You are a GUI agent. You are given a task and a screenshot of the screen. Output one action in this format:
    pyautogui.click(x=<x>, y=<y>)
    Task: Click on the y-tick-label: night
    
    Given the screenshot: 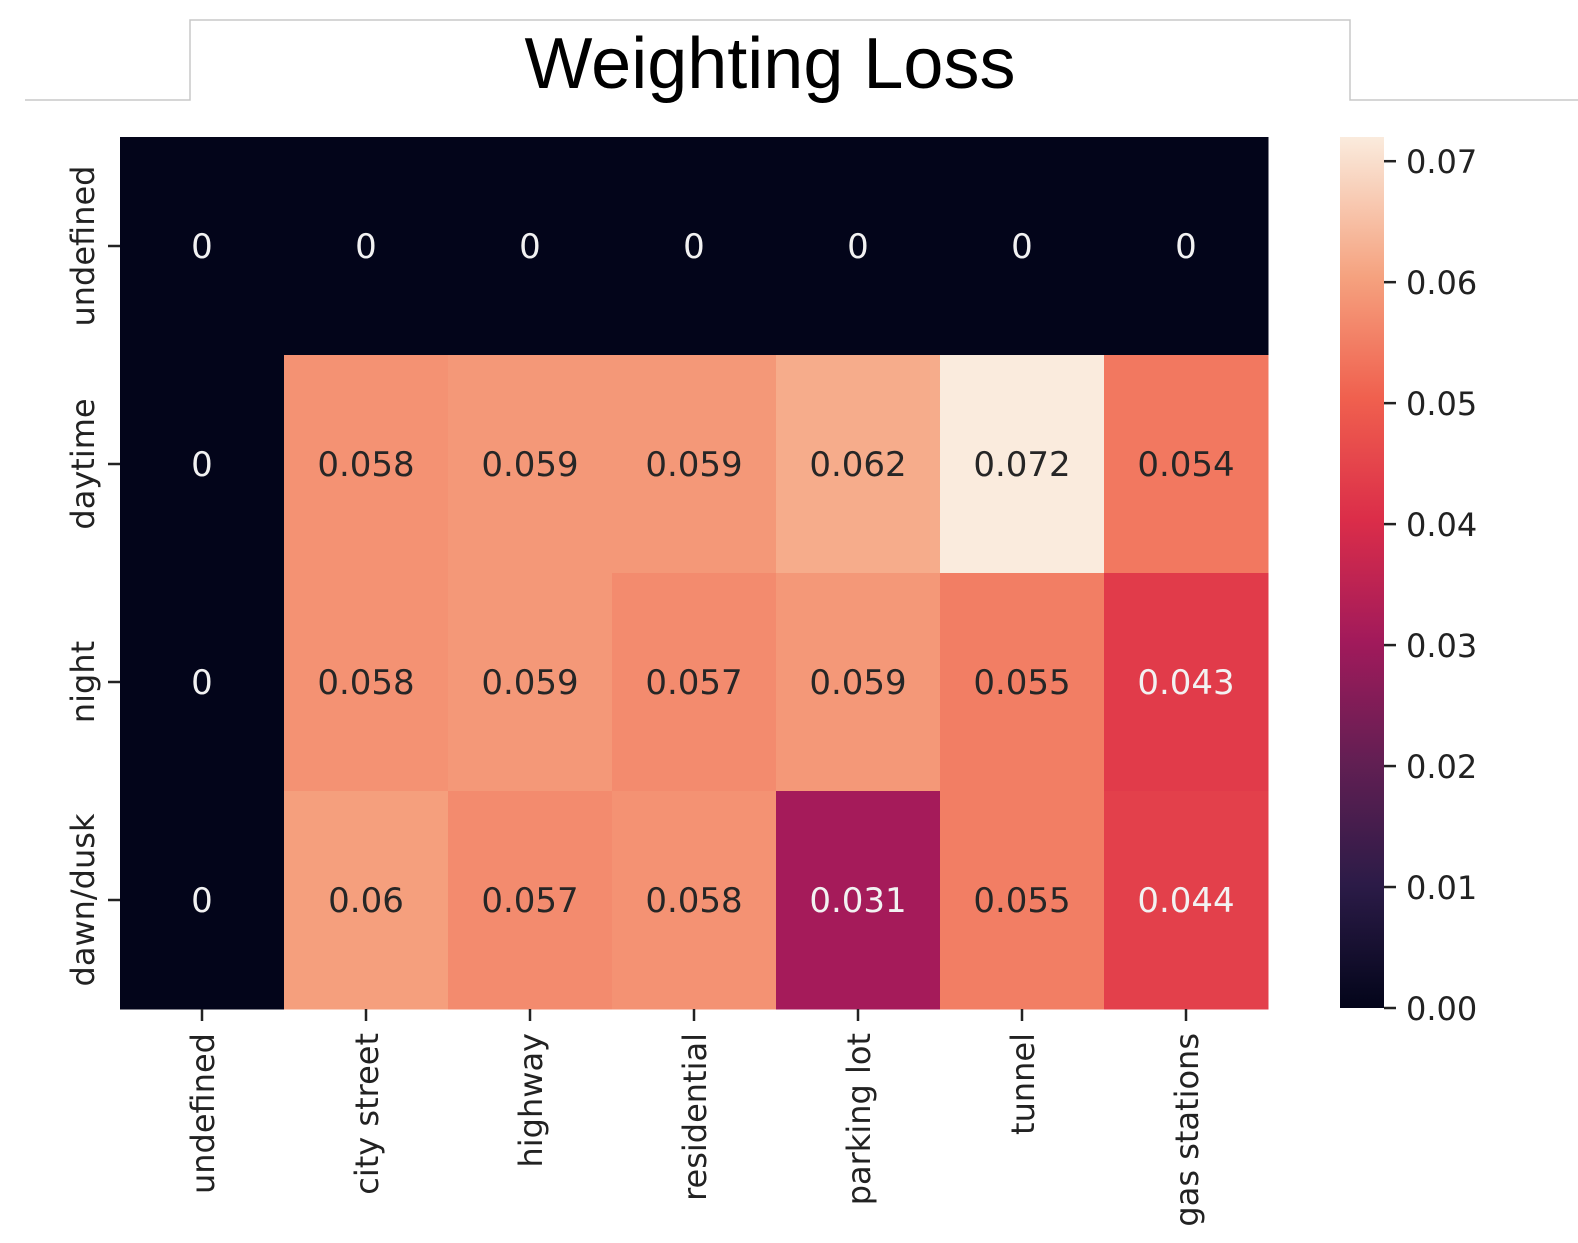 What is the action you would take?
    pyautogui.click(x=83, y=682)
    